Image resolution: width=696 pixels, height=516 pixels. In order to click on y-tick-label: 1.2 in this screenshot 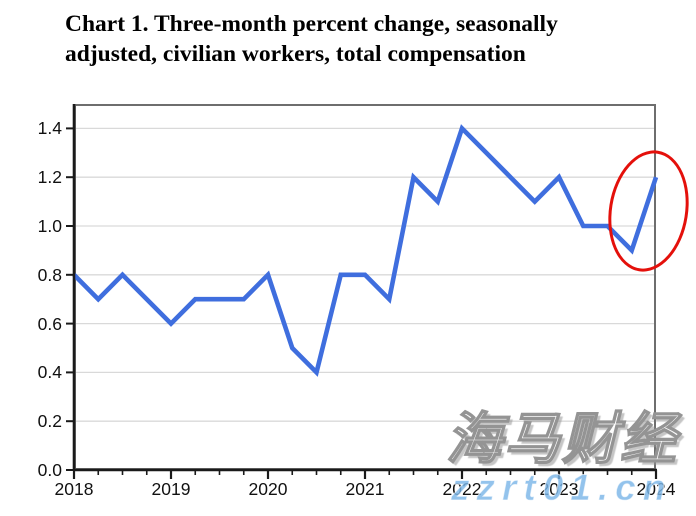, I will do `click(49, 177)`.